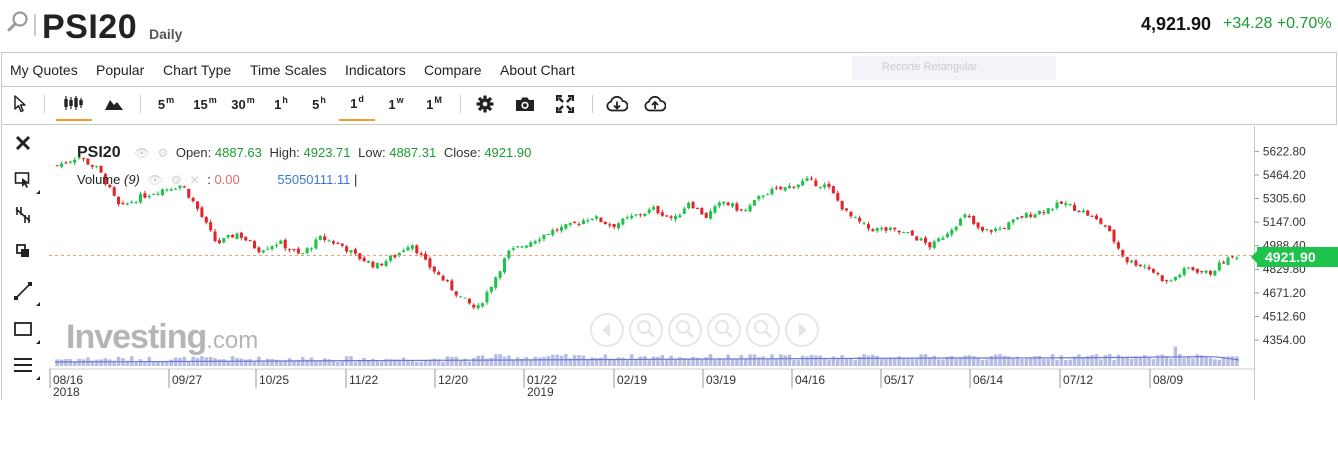 Image resolution: width=1338 pixels, height=460 pixels. I want to click on menu-about-chart: About Chart, so click(537, 70).